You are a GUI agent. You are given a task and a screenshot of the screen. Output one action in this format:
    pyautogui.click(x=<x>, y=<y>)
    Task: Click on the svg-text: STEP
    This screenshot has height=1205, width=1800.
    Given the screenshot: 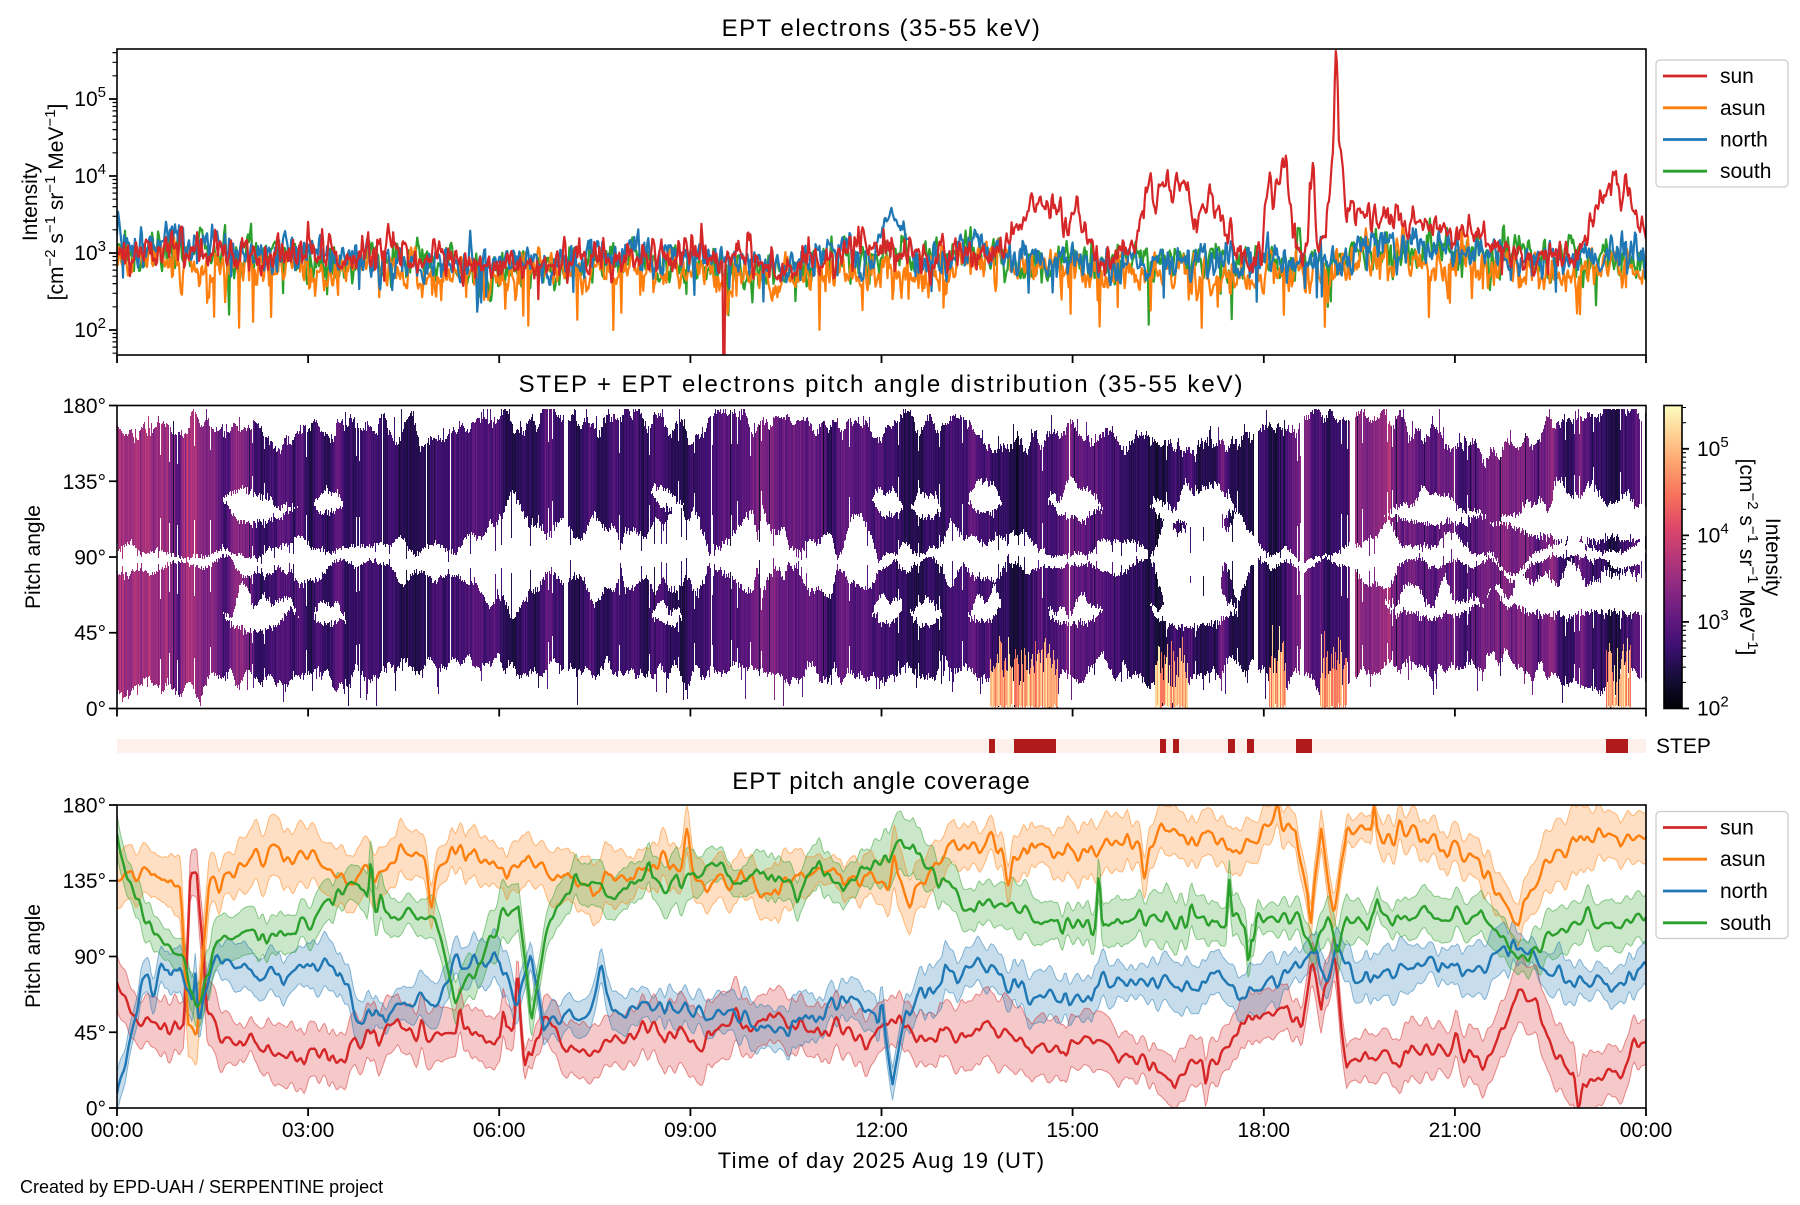 What is the action you would take?
    pyautogui.click(x=1683, y=746)
    